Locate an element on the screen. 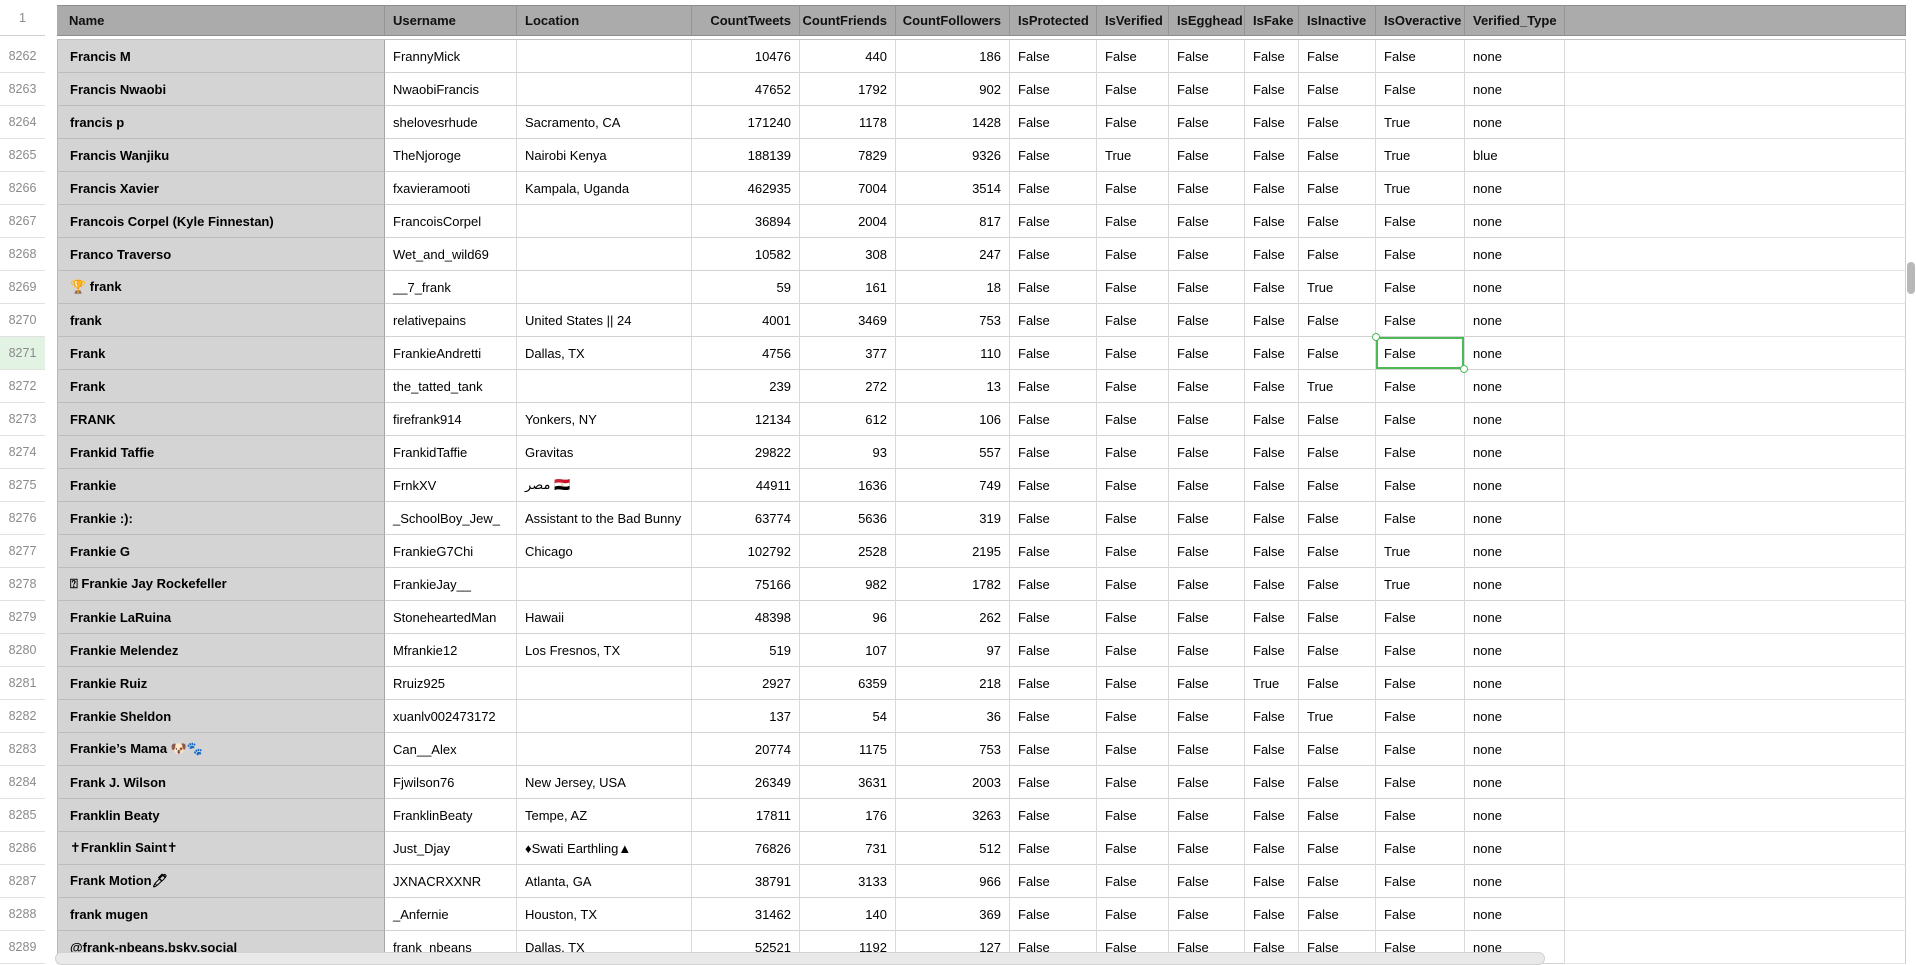  cell-name: Frankie Sheldon is located at coordinates (221, 716).